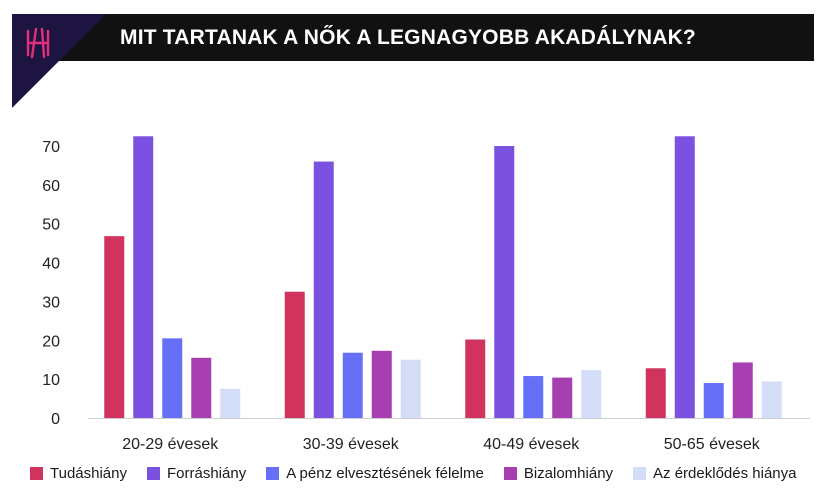  I want to click on legend-item: Bizalomhiány, so click(558, 473).